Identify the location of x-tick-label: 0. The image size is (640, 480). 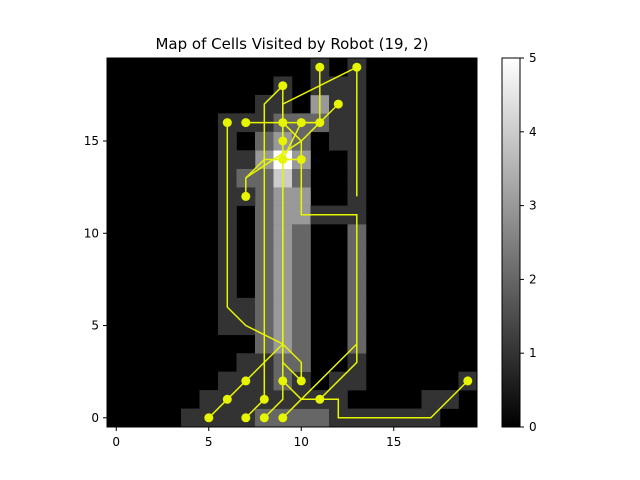
(116, 442).